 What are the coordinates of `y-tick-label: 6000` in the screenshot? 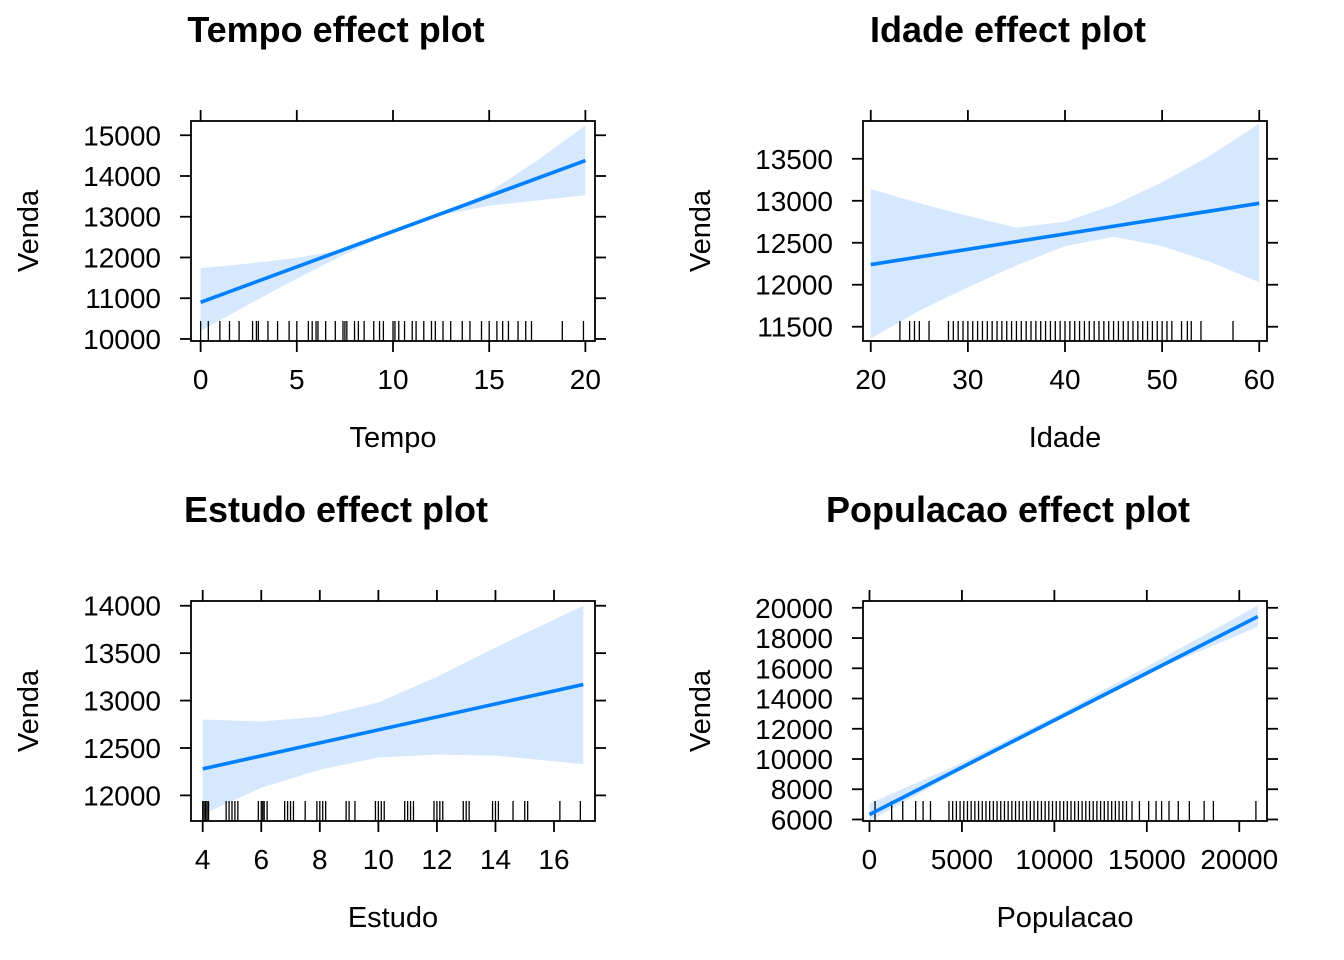 It's located at (802, 819).